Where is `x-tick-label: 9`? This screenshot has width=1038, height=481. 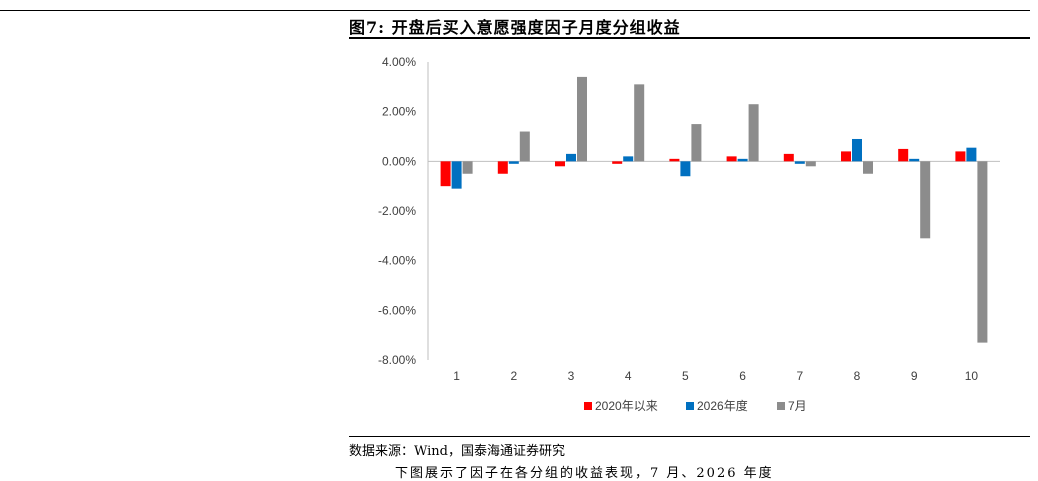 x-tick-label: 9 is located at coordinates (914, 376).